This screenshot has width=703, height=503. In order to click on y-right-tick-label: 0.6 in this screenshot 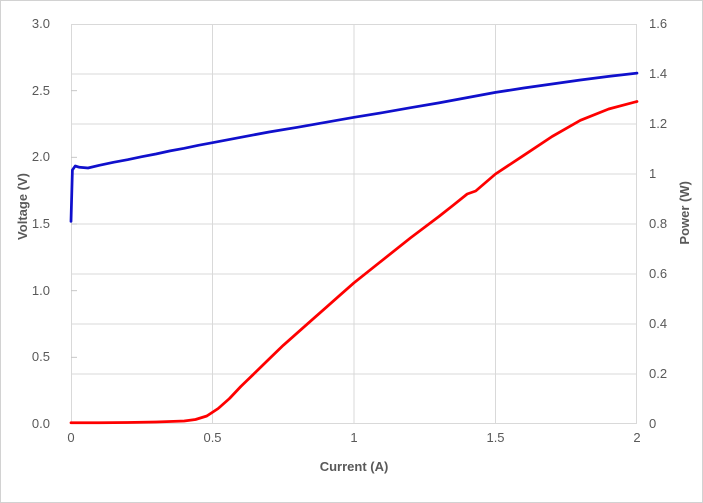, I will do `click(658, 273)`.